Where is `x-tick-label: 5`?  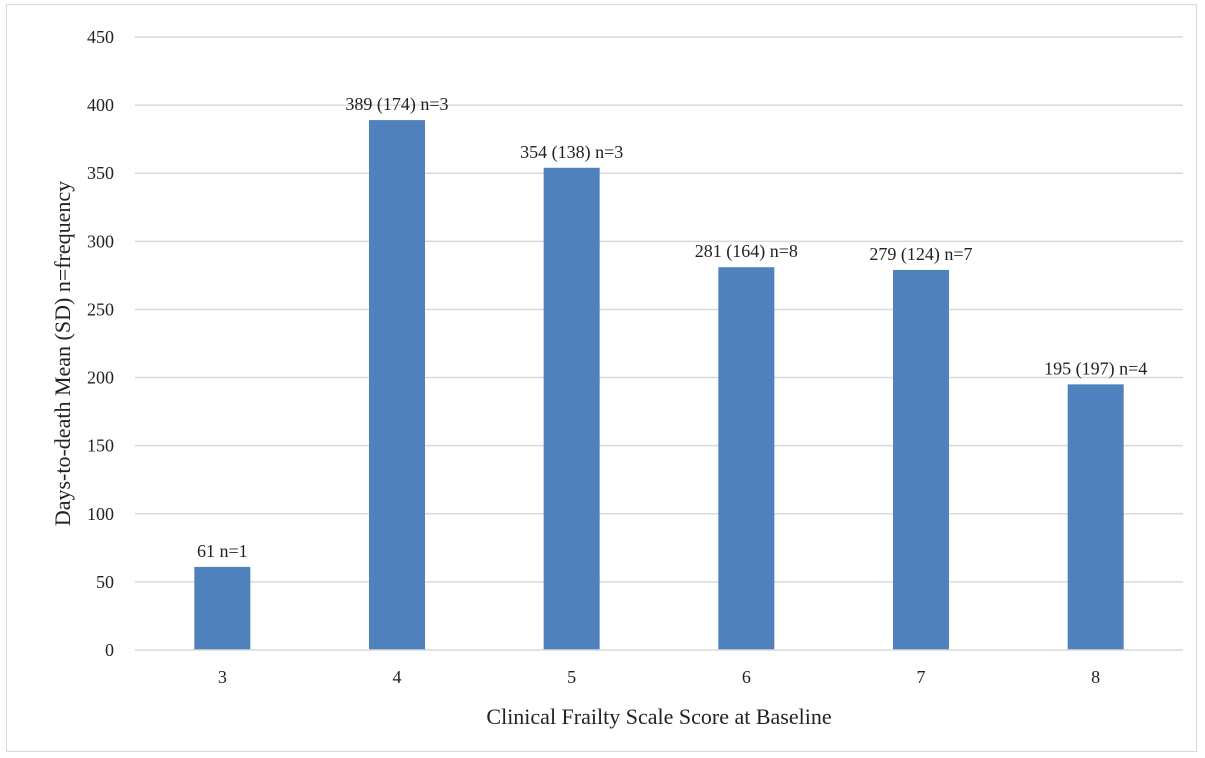
x-tick-label: 5 is located at coordinates (571, 677).